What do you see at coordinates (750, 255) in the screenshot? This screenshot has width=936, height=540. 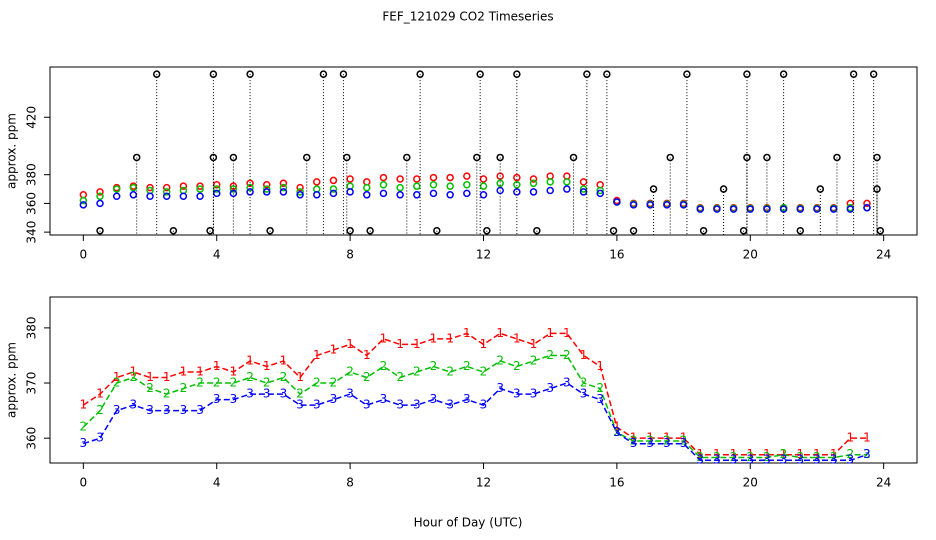 I see `x-tick-label: 20` at bounding box center [750, 255].